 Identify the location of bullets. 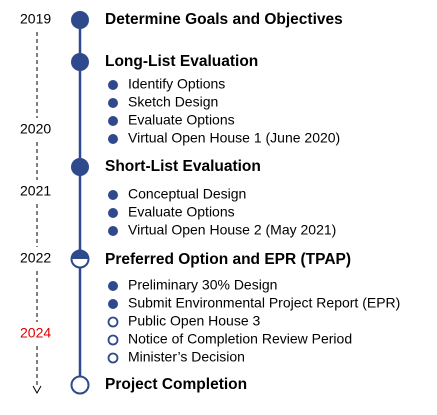
(113, 194).